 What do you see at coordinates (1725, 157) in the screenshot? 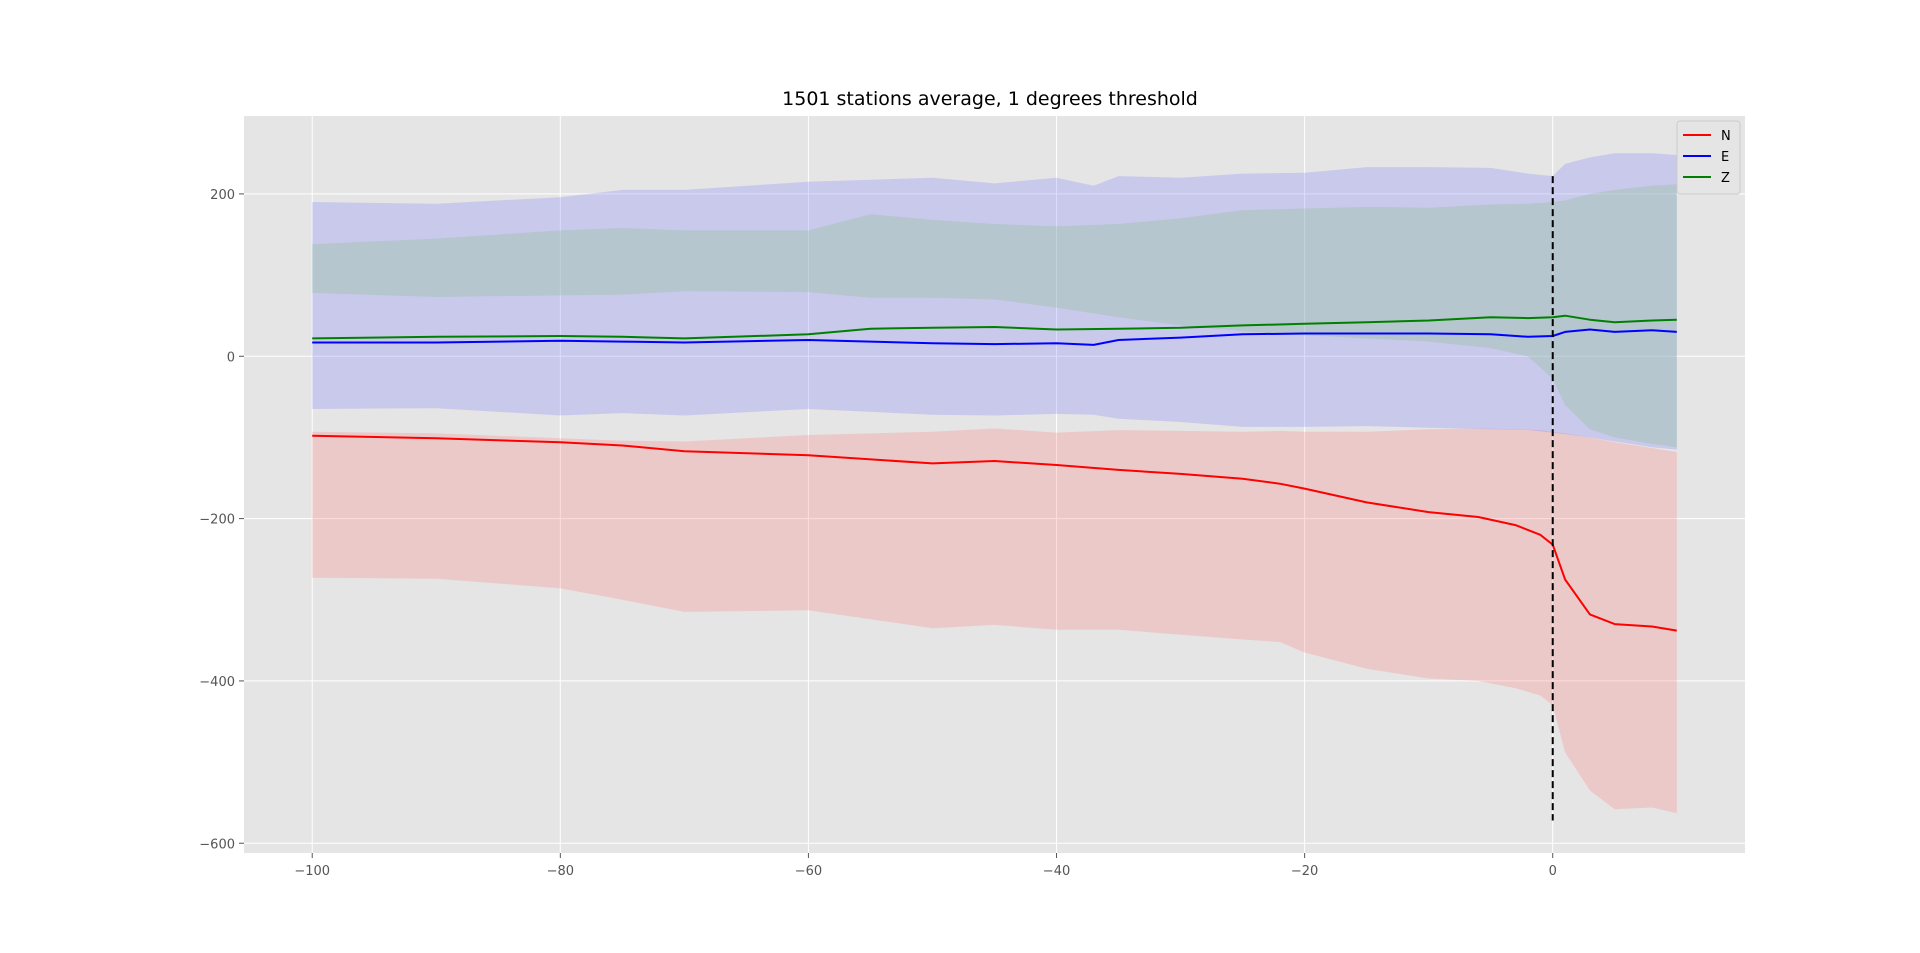
I see `legend-label-e: E` at bounding box center [1725, 157].